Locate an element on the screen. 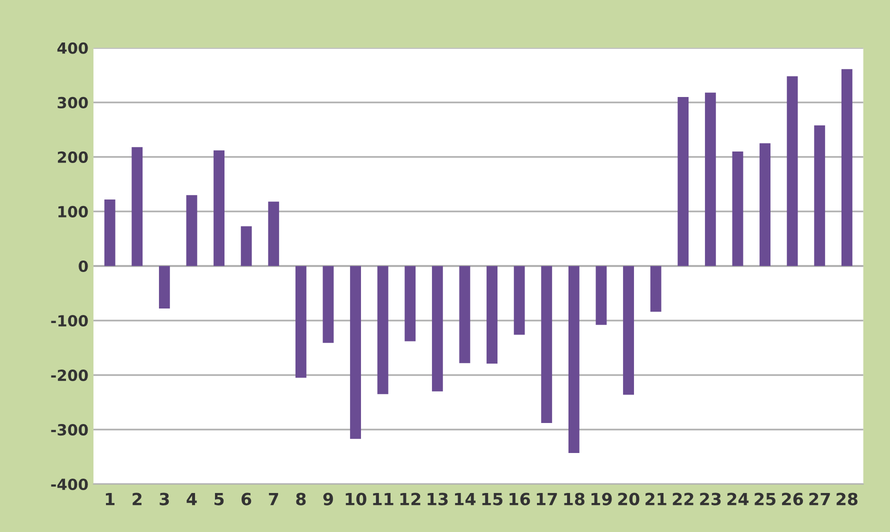 The width and height of the screenshot is (890, 532). x-tick-label: 11 is located at coordinates (383, 499).